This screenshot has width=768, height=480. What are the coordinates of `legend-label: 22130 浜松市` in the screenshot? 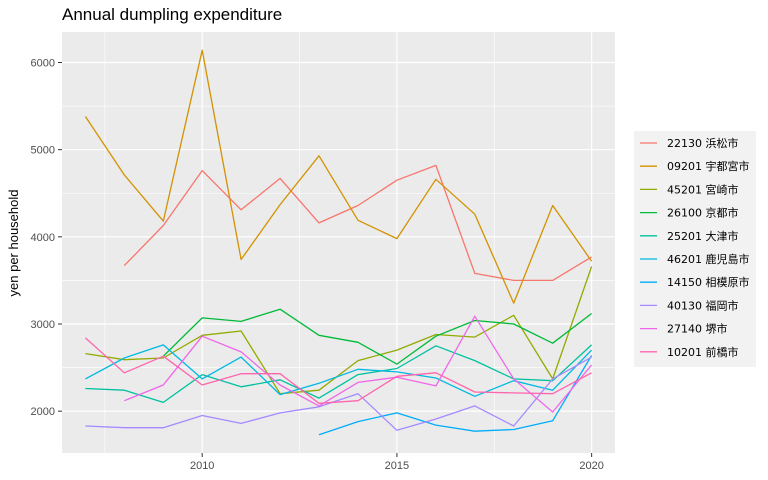 It's located at (703, 143).